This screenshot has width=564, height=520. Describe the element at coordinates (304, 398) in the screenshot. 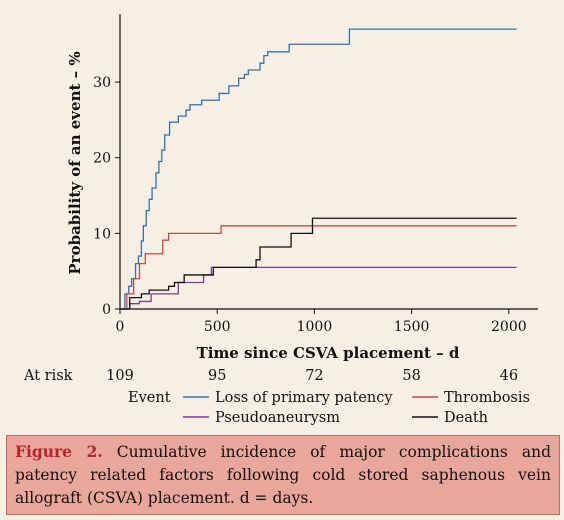

I see `legend-label: Loss of primary patency` at that location.